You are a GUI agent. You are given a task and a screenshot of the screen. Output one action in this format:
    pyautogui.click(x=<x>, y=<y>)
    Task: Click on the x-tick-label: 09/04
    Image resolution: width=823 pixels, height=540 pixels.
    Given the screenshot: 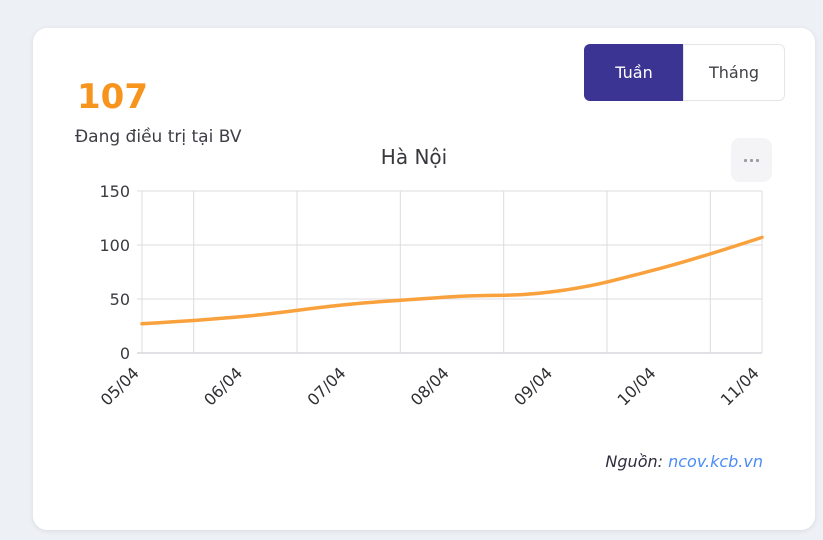 What is the action you would take?
    pyautogui.click(x=533, y=386)
    